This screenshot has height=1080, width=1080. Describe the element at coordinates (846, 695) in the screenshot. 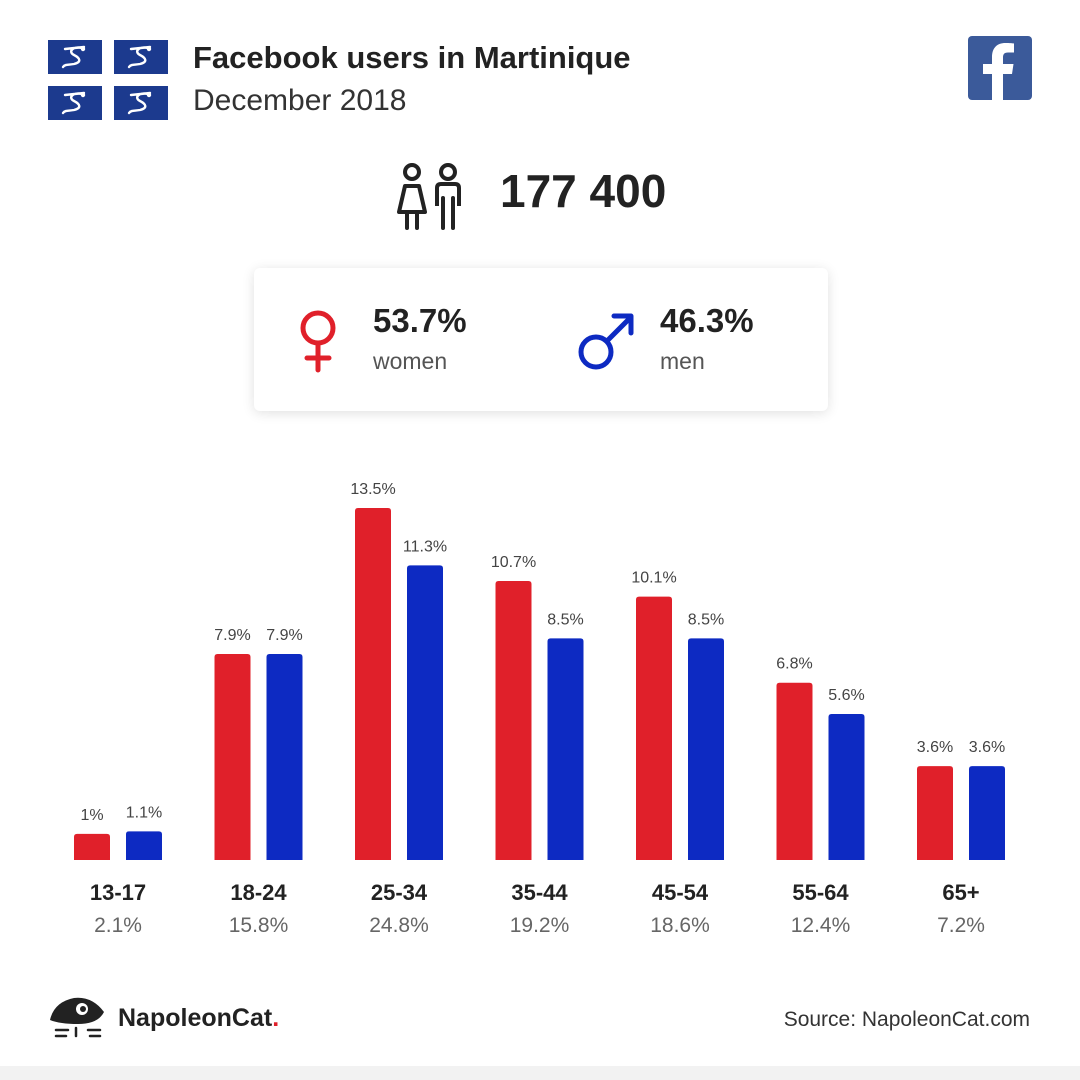

I see `bar-value-label: 5.6%` at that location.